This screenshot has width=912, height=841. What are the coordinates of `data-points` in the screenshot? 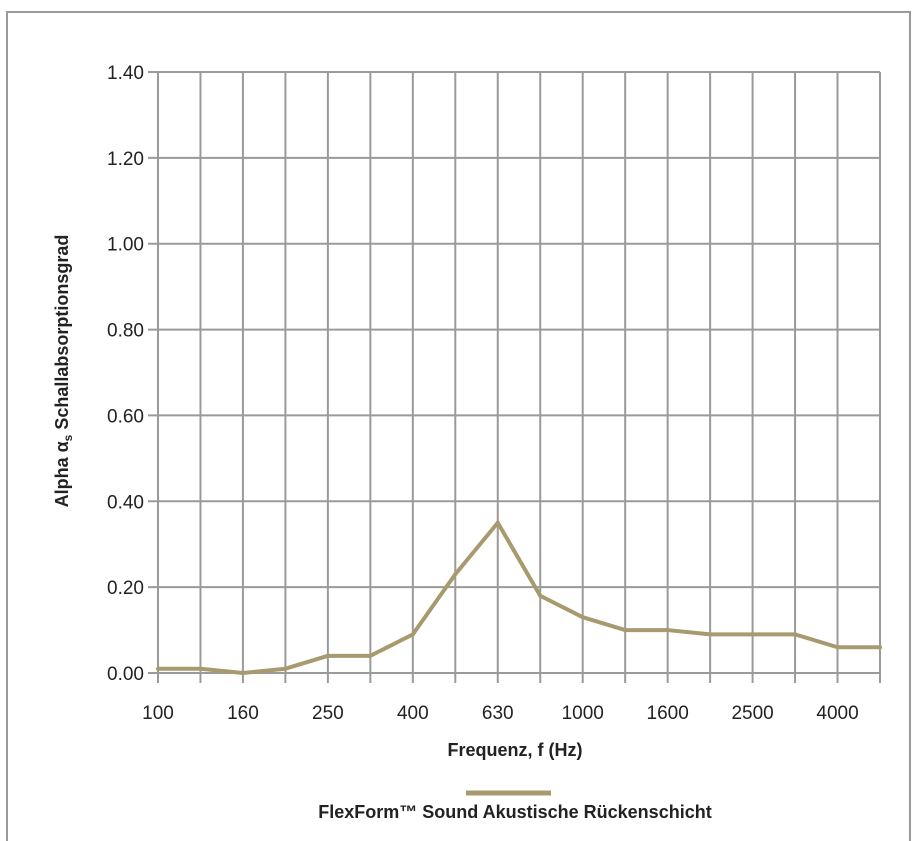 It's located at (519, 597).